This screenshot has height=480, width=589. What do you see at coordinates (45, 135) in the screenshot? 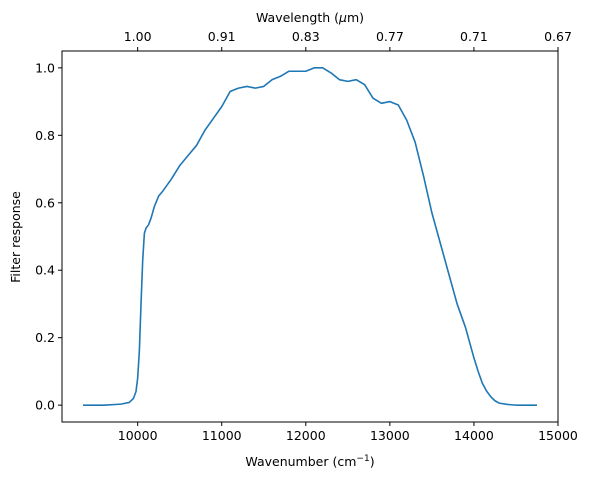
I see `y-tick-label: 0.8` at bounding box center [45, 135].